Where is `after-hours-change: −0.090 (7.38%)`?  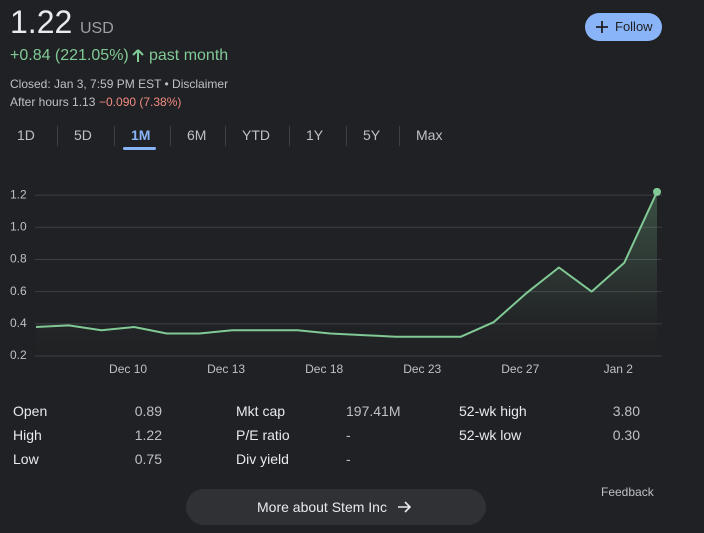 after-hours-change: −0.090 (7.38%) is located at coordinates (140, 102).